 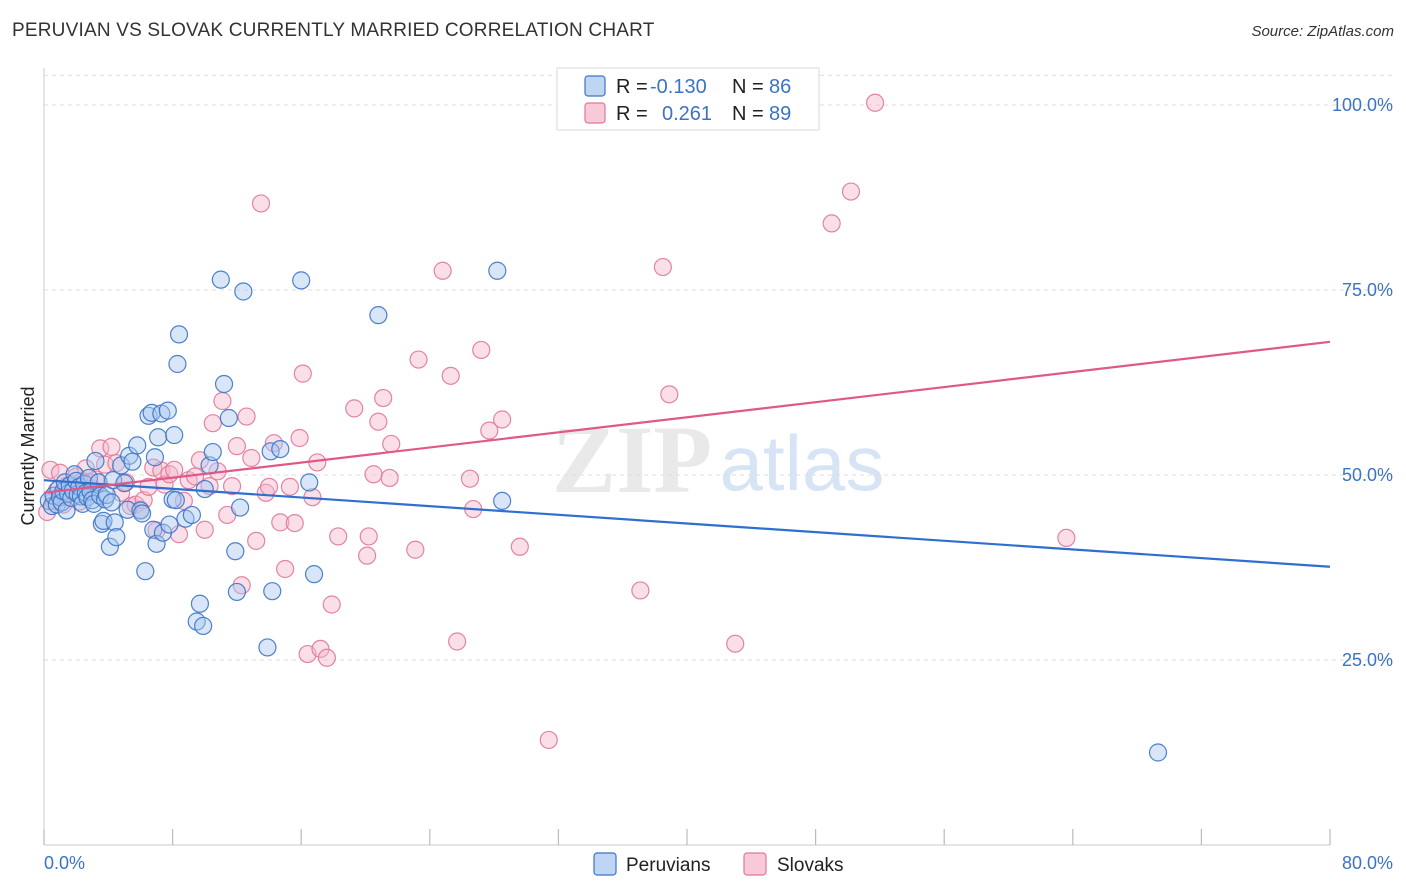 I want to click on y-tick-label: 25.0%, so click(x=1367, y=660).